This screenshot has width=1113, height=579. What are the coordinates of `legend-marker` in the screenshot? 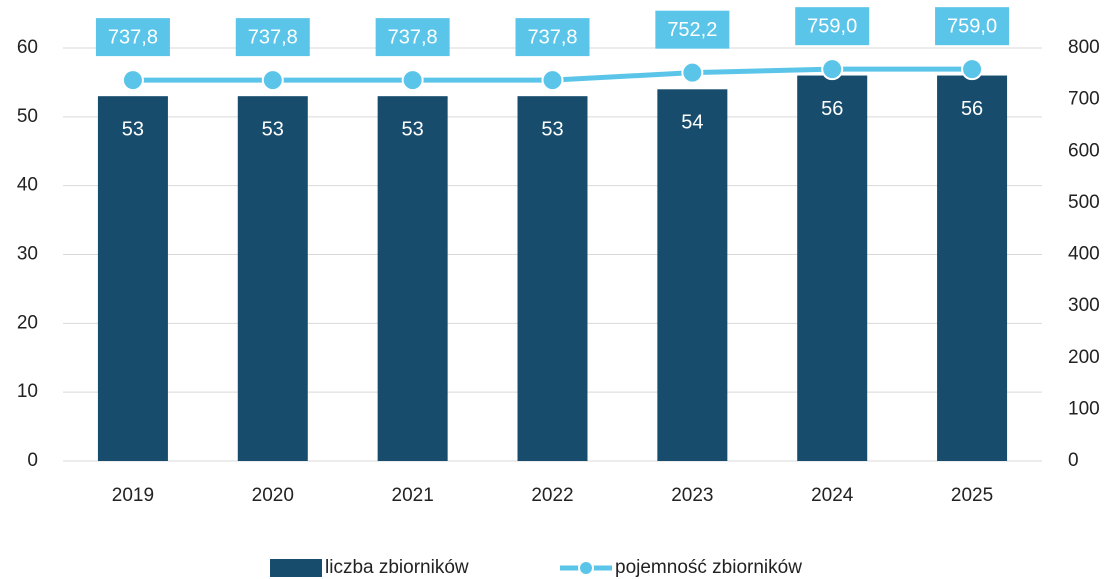 It's located at (586, 568).